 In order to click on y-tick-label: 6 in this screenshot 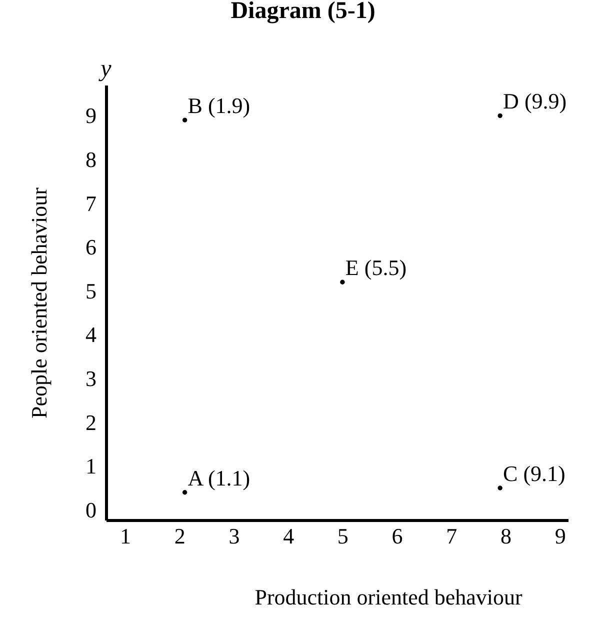, I will do `click(91, 247)`.